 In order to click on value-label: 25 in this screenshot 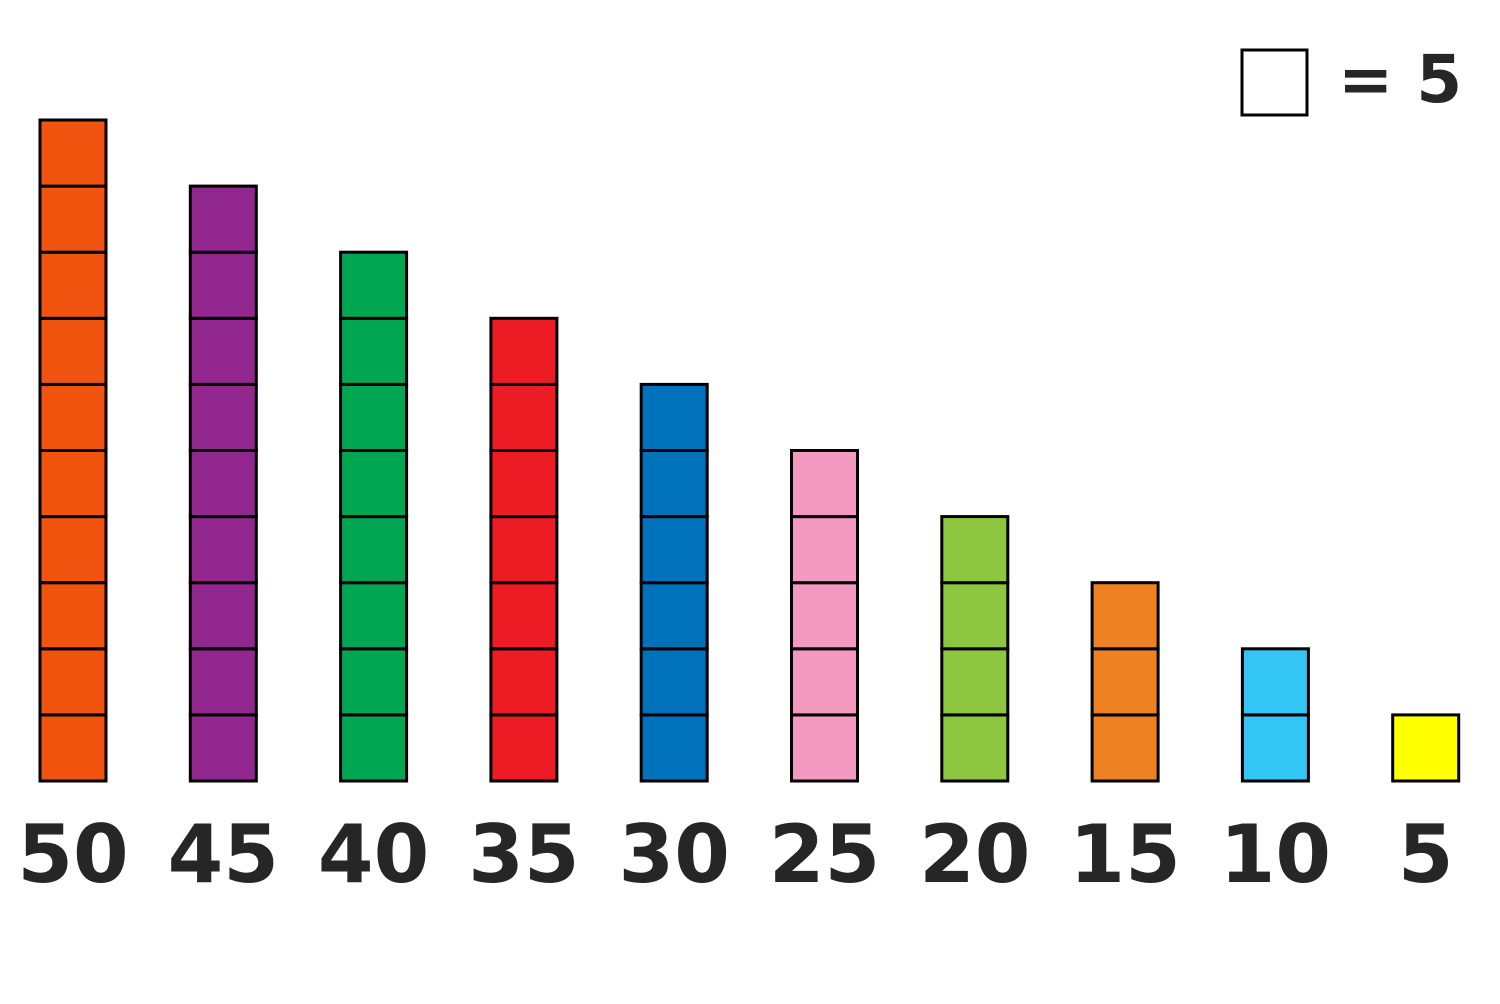, I will do `click(824, 854)`.